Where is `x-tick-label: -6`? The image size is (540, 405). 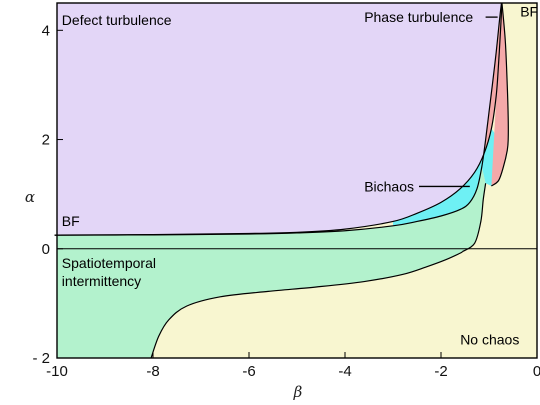
x-tick-label: -6 is located at coordinates (248, 371).